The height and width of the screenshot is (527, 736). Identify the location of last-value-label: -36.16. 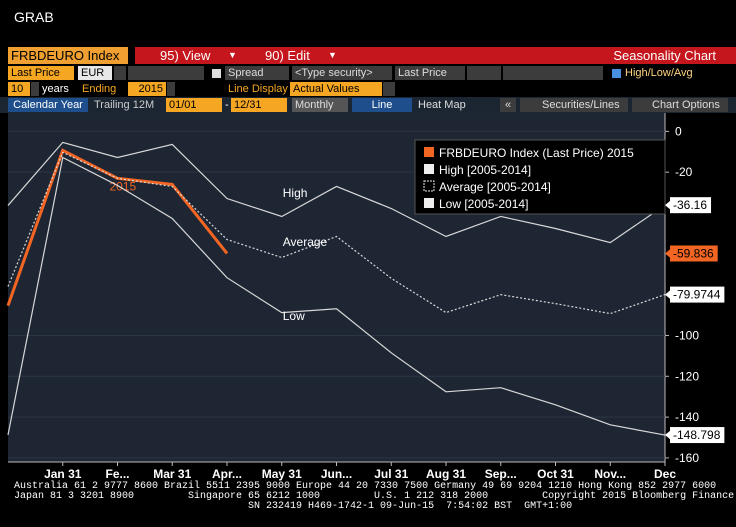
(690, 205).